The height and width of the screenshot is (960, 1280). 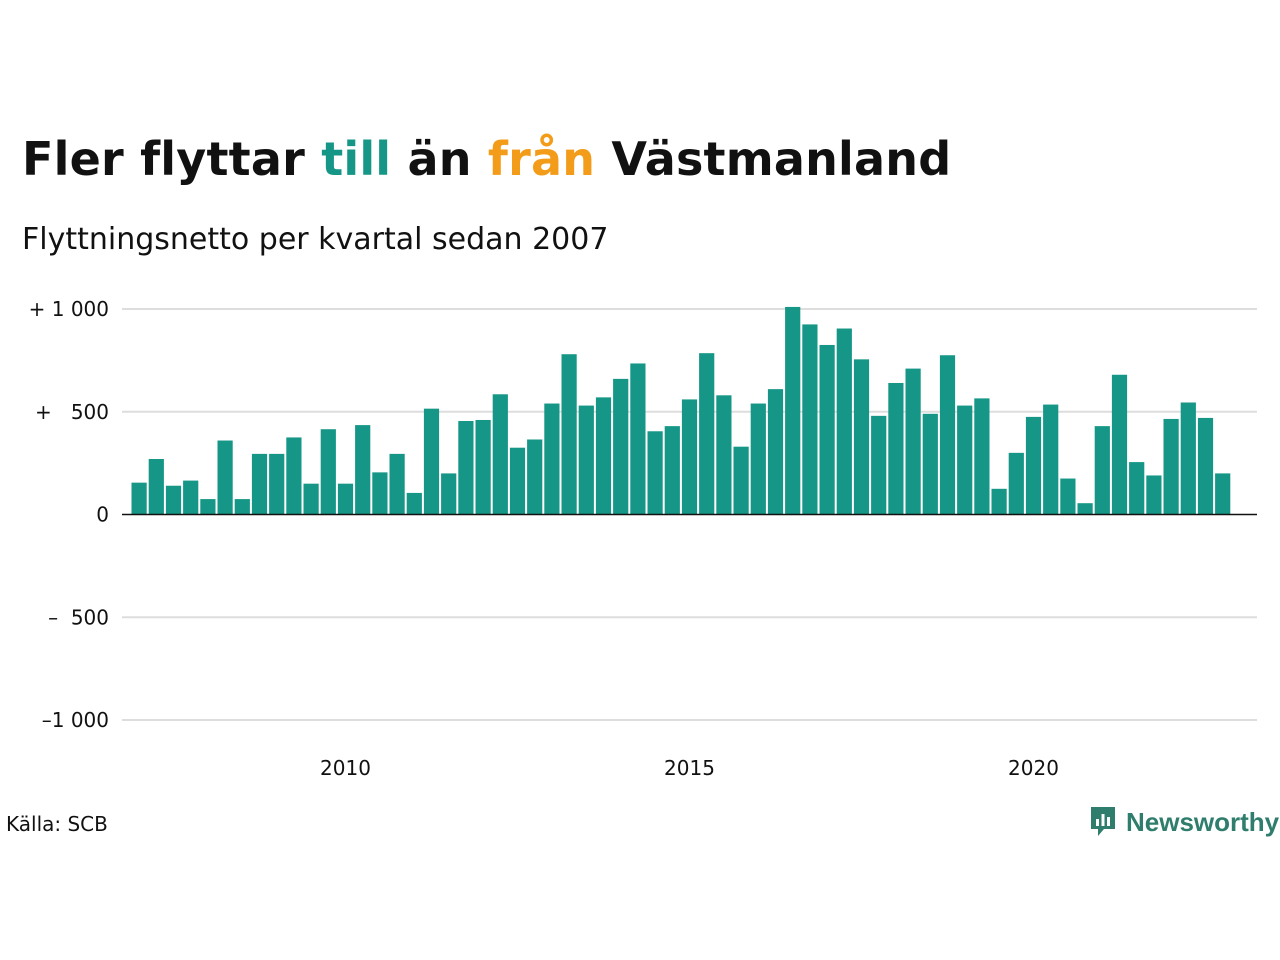 I want to click on bar-2009-q3, so click(x=311, y=499).